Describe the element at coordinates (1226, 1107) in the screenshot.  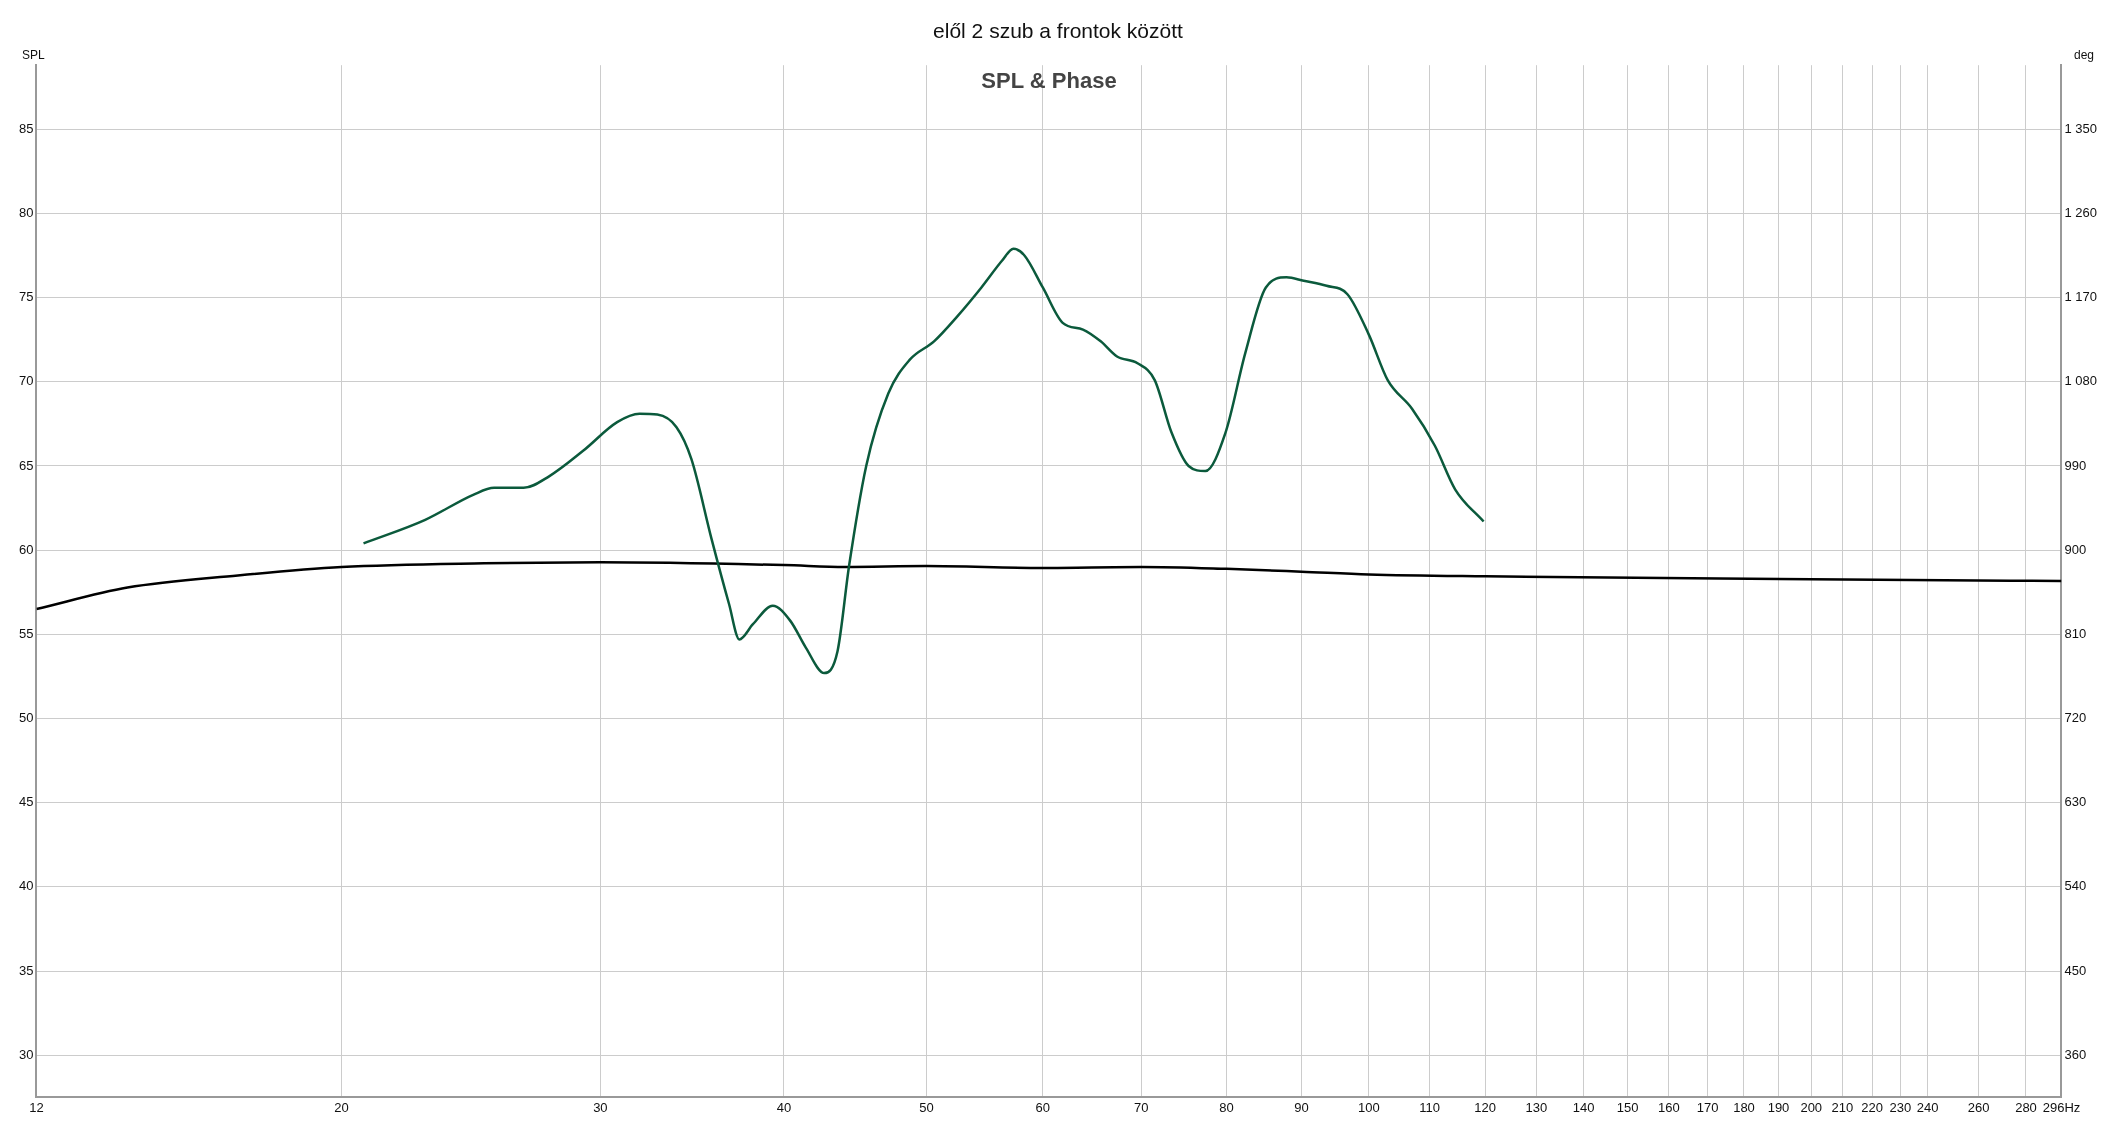
I see `x-tick-label: 80` at that location.